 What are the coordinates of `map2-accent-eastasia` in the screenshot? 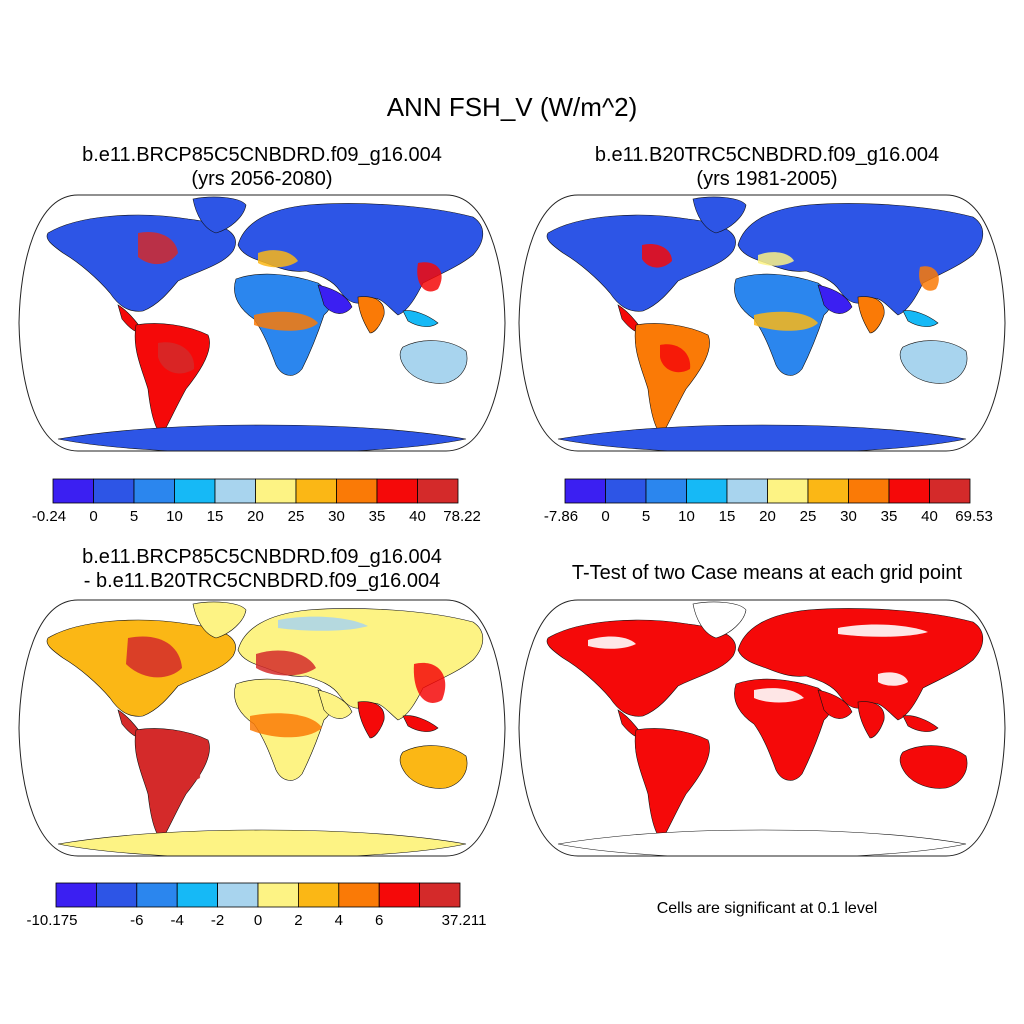 It's located at (929, 278).